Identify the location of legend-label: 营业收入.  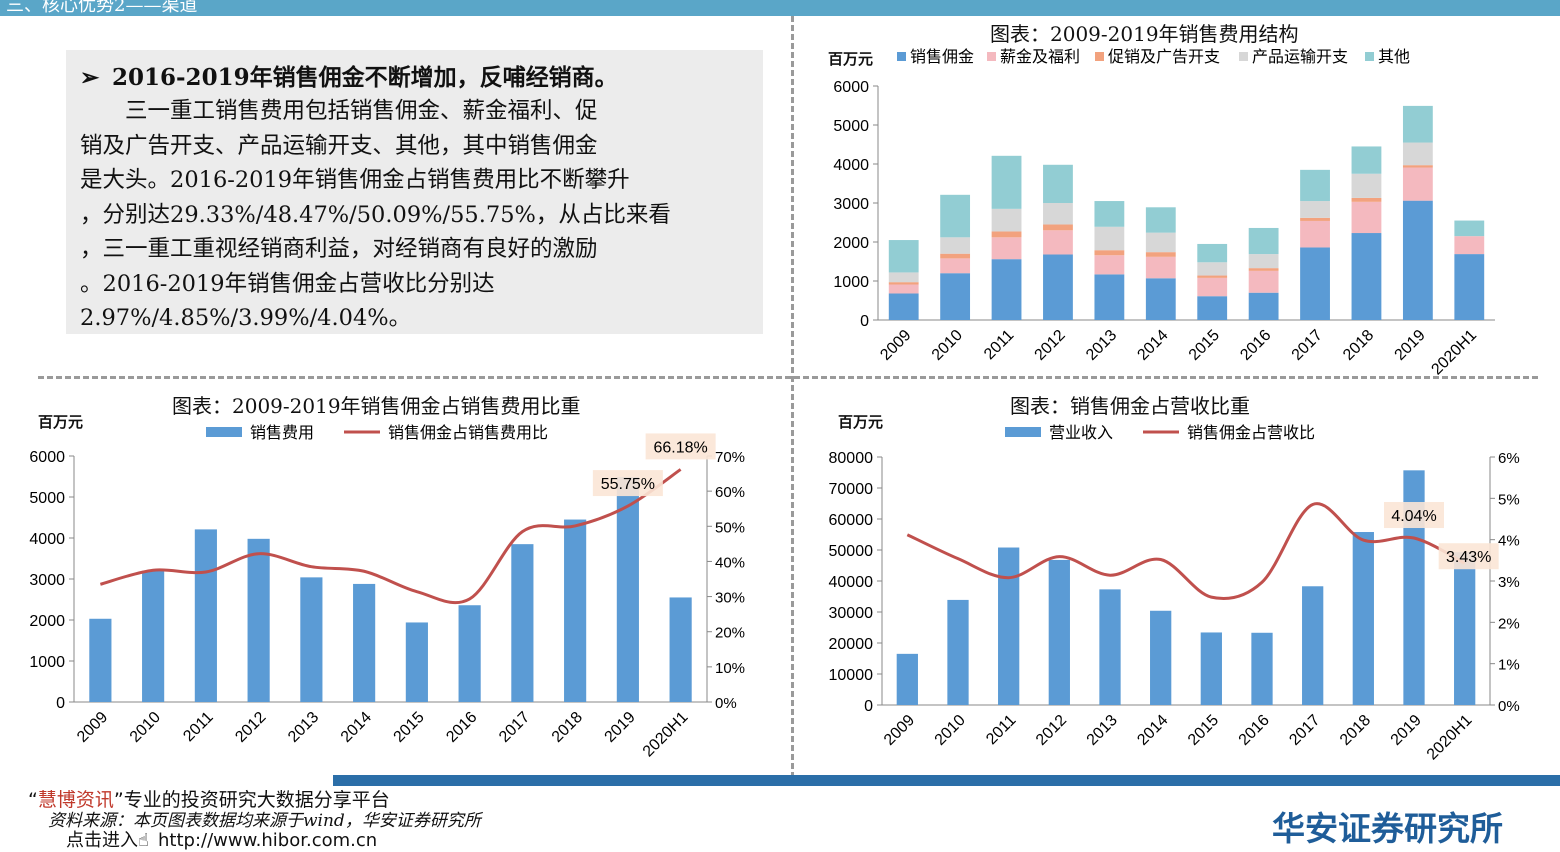
(1081, 433).